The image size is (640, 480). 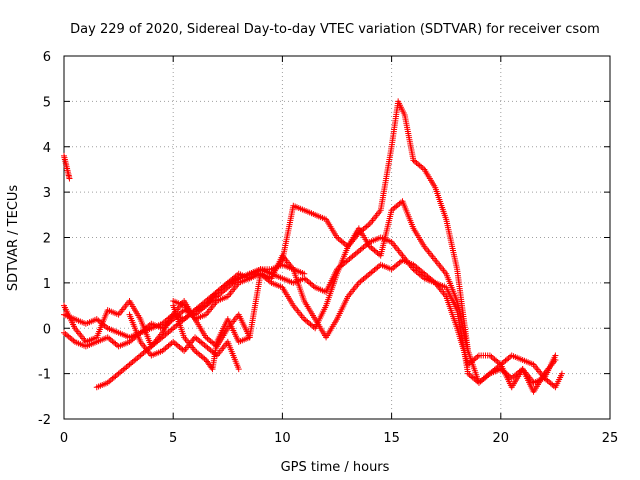 I want to click on y-axis-label: SDTVAR / TECUs, so click(x=13, y=238).